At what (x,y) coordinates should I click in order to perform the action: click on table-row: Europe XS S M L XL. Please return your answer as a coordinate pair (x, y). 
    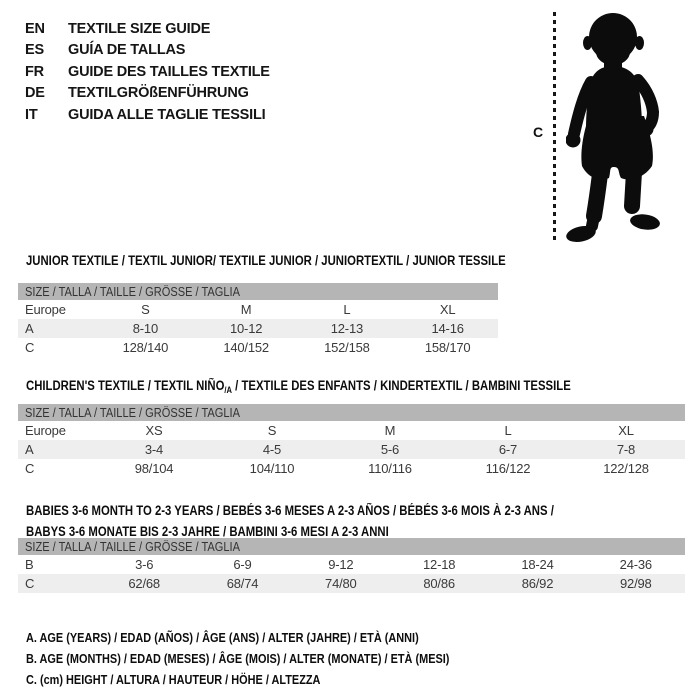
    Looking at the image, I should click on (351, 430).